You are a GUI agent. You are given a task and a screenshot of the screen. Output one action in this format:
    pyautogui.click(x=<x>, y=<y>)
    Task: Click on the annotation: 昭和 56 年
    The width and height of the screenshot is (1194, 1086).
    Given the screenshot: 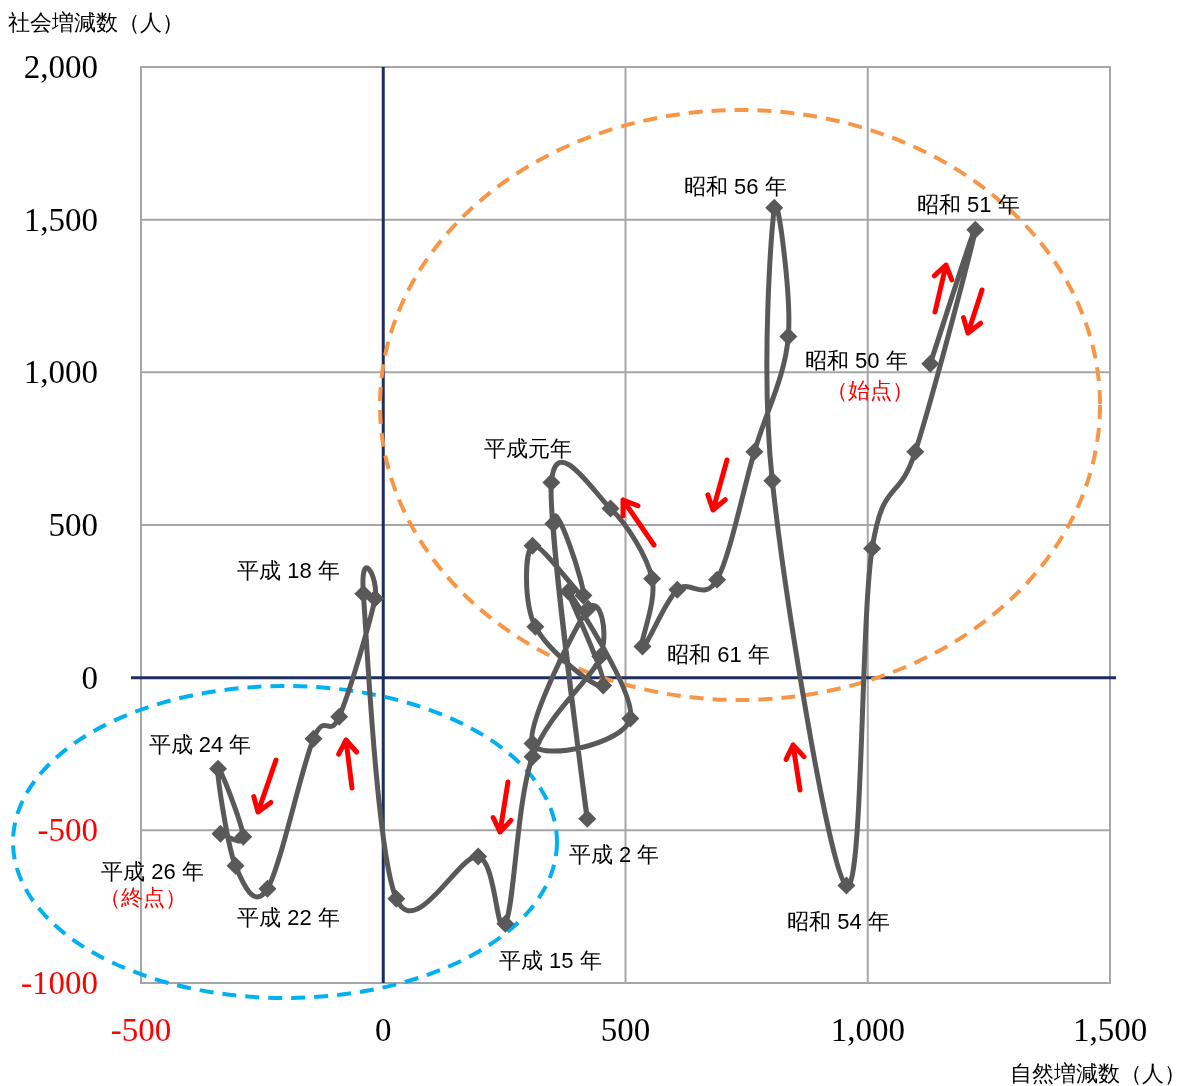 What is the action you would take?
    pyautogui.click(x=735, y=186)
    